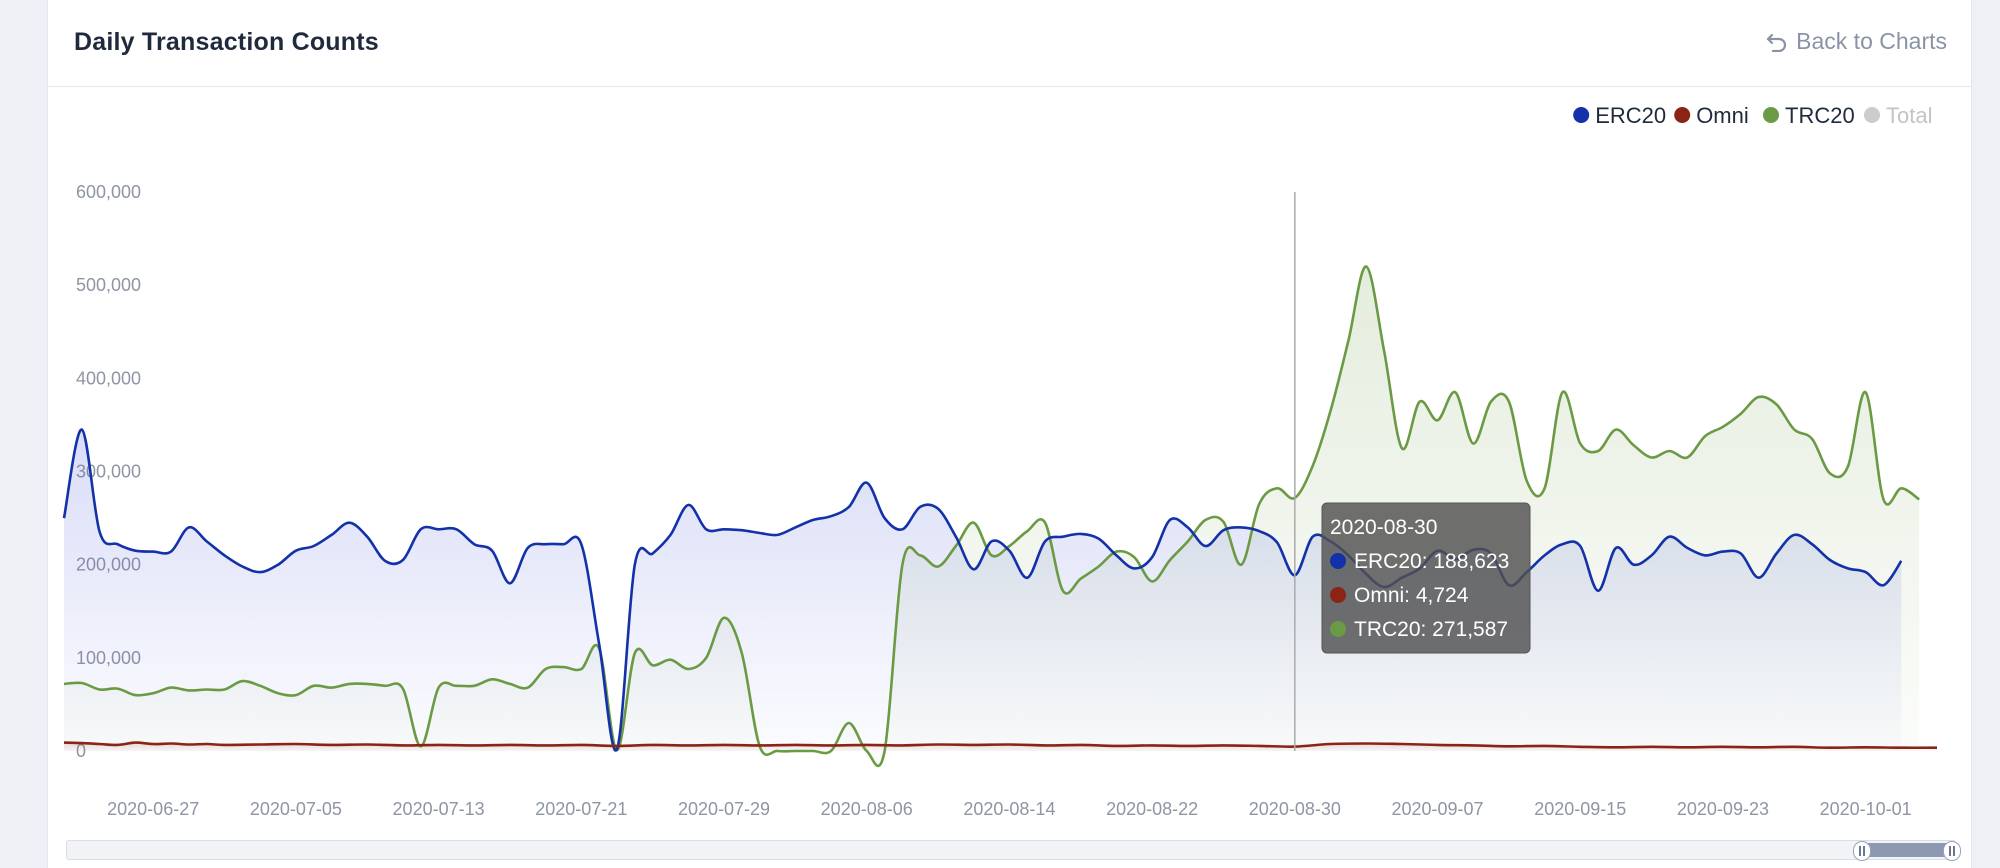  What do you see at coordinates (1152, 809) in the screenshot?
I see `x-tick-label: 2020-08-22` at bounding box center [1152, 809].